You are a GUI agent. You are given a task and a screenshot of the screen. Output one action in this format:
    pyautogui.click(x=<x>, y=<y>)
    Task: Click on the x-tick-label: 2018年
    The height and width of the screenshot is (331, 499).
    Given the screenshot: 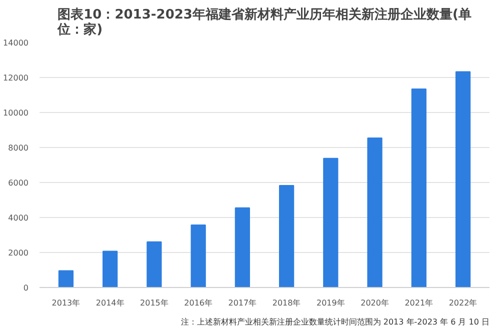 What is the action you would take?
    pyautogui.click(x=286, y=303)
    